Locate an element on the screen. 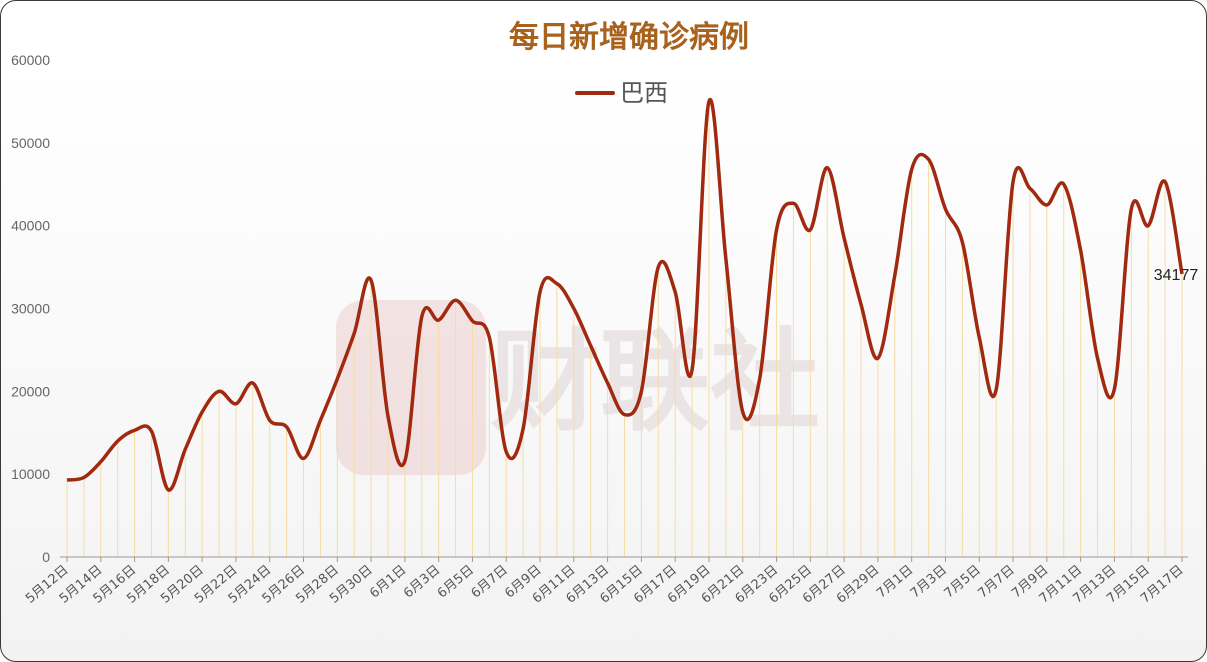 This screenshot has height=662, width=1207. legend: 巴西 is located at coordinates (621, 93).